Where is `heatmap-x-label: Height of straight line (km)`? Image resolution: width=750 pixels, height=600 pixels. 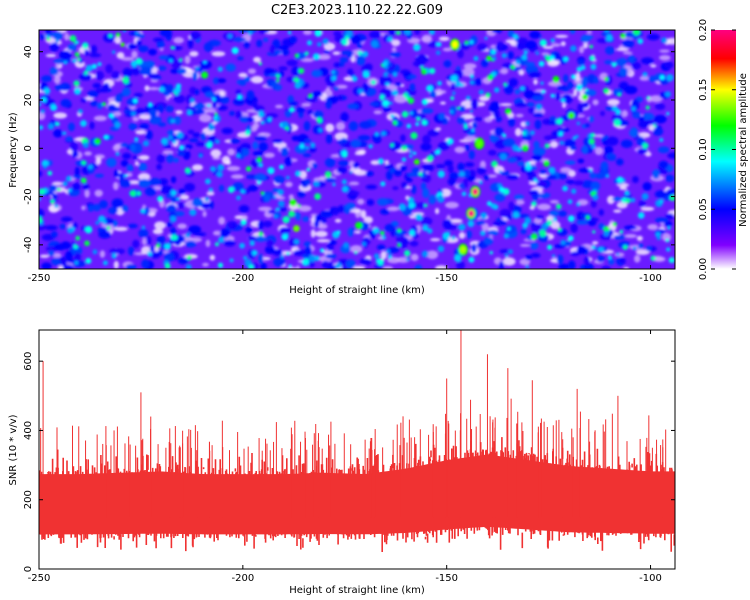 heatmap-x-label: Height of straight line (km) is located at coordinates (357, 290).